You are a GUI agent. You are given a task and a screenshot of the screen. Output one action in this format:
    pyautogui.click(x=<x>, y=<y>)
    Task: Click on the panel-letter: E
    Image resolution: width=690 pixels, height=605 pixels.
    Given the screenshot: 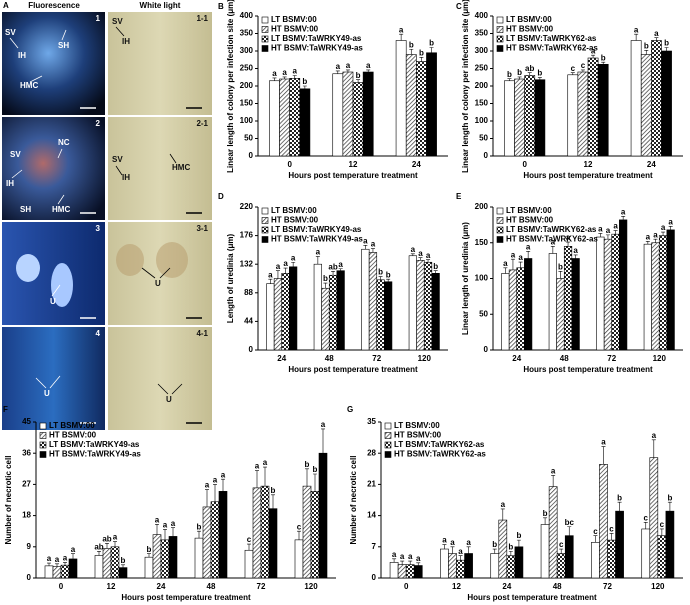 What is the action you would take?
    pyautogui.click(x=459, y=196)
    